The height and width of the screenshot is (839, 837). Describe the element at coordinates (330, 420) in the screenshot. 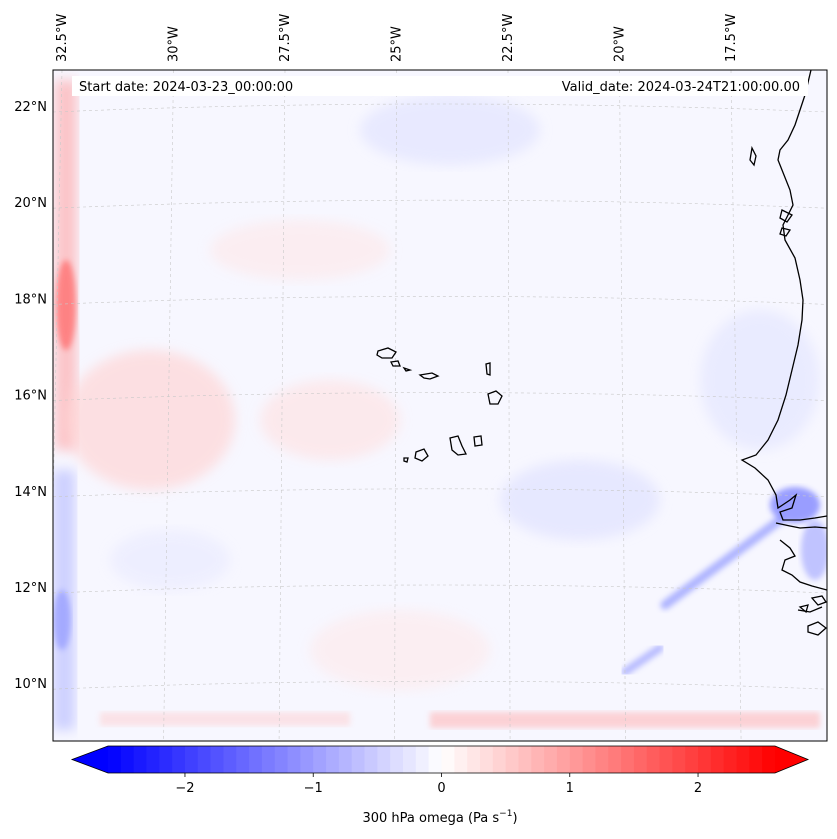

I see `red-region-central` at that location.